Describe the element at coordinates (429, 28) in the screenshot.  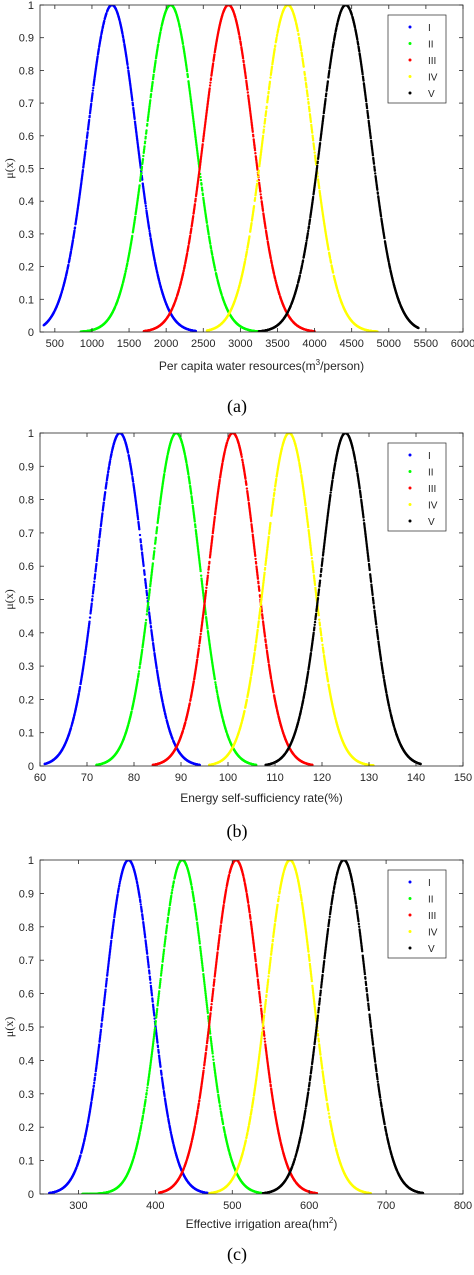
I see `legend-label: I` at that location.